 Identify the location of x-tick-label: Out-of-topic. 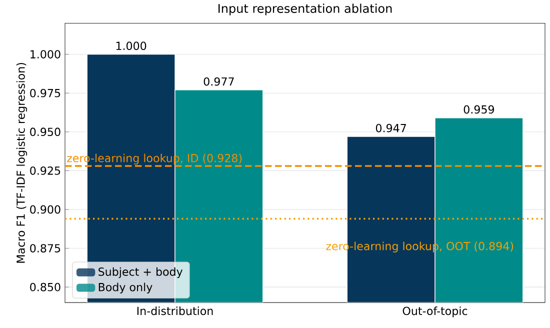
(435, 312).